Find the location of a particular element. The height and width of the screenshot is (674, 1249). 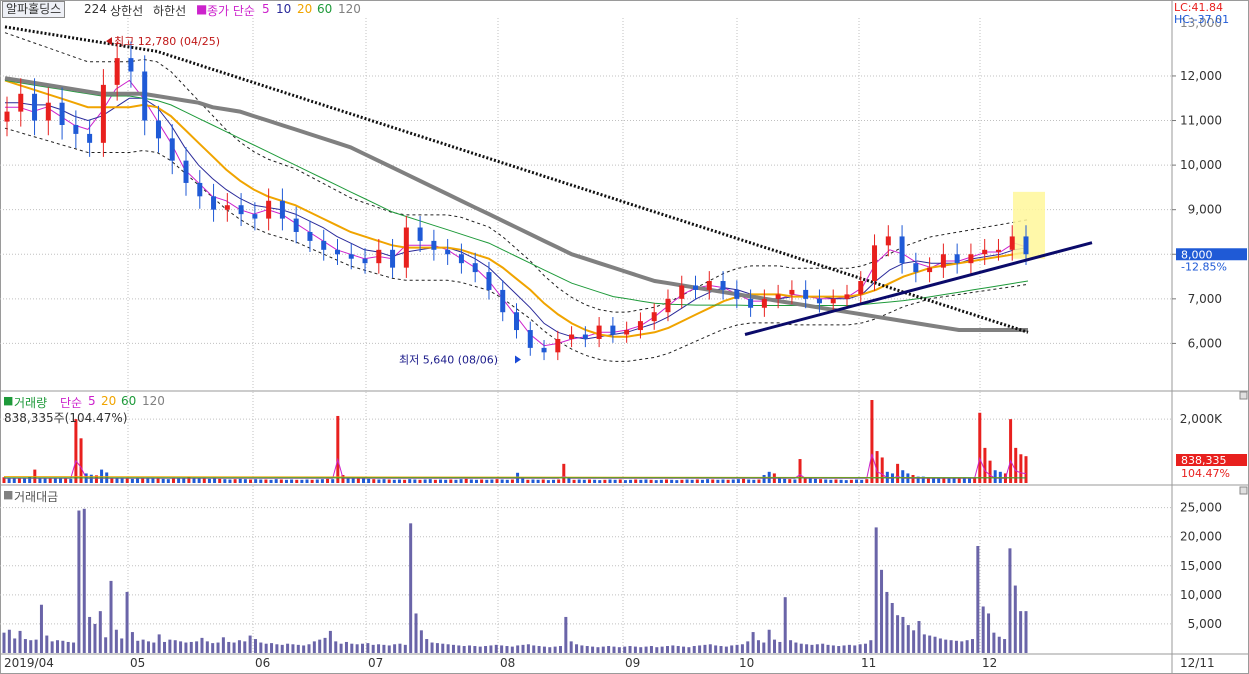

settings-square-icon: ■ is located at coordinates (202, 9).